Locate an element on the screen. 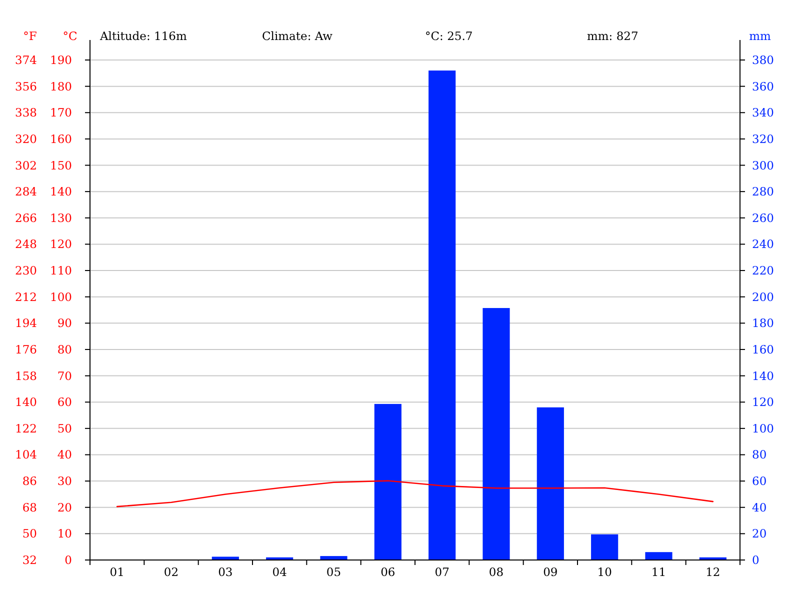 Image resolution: width=800 pixels, height=600 pixels. y2-tick-label: 240 is located at coordinates (763, 244).